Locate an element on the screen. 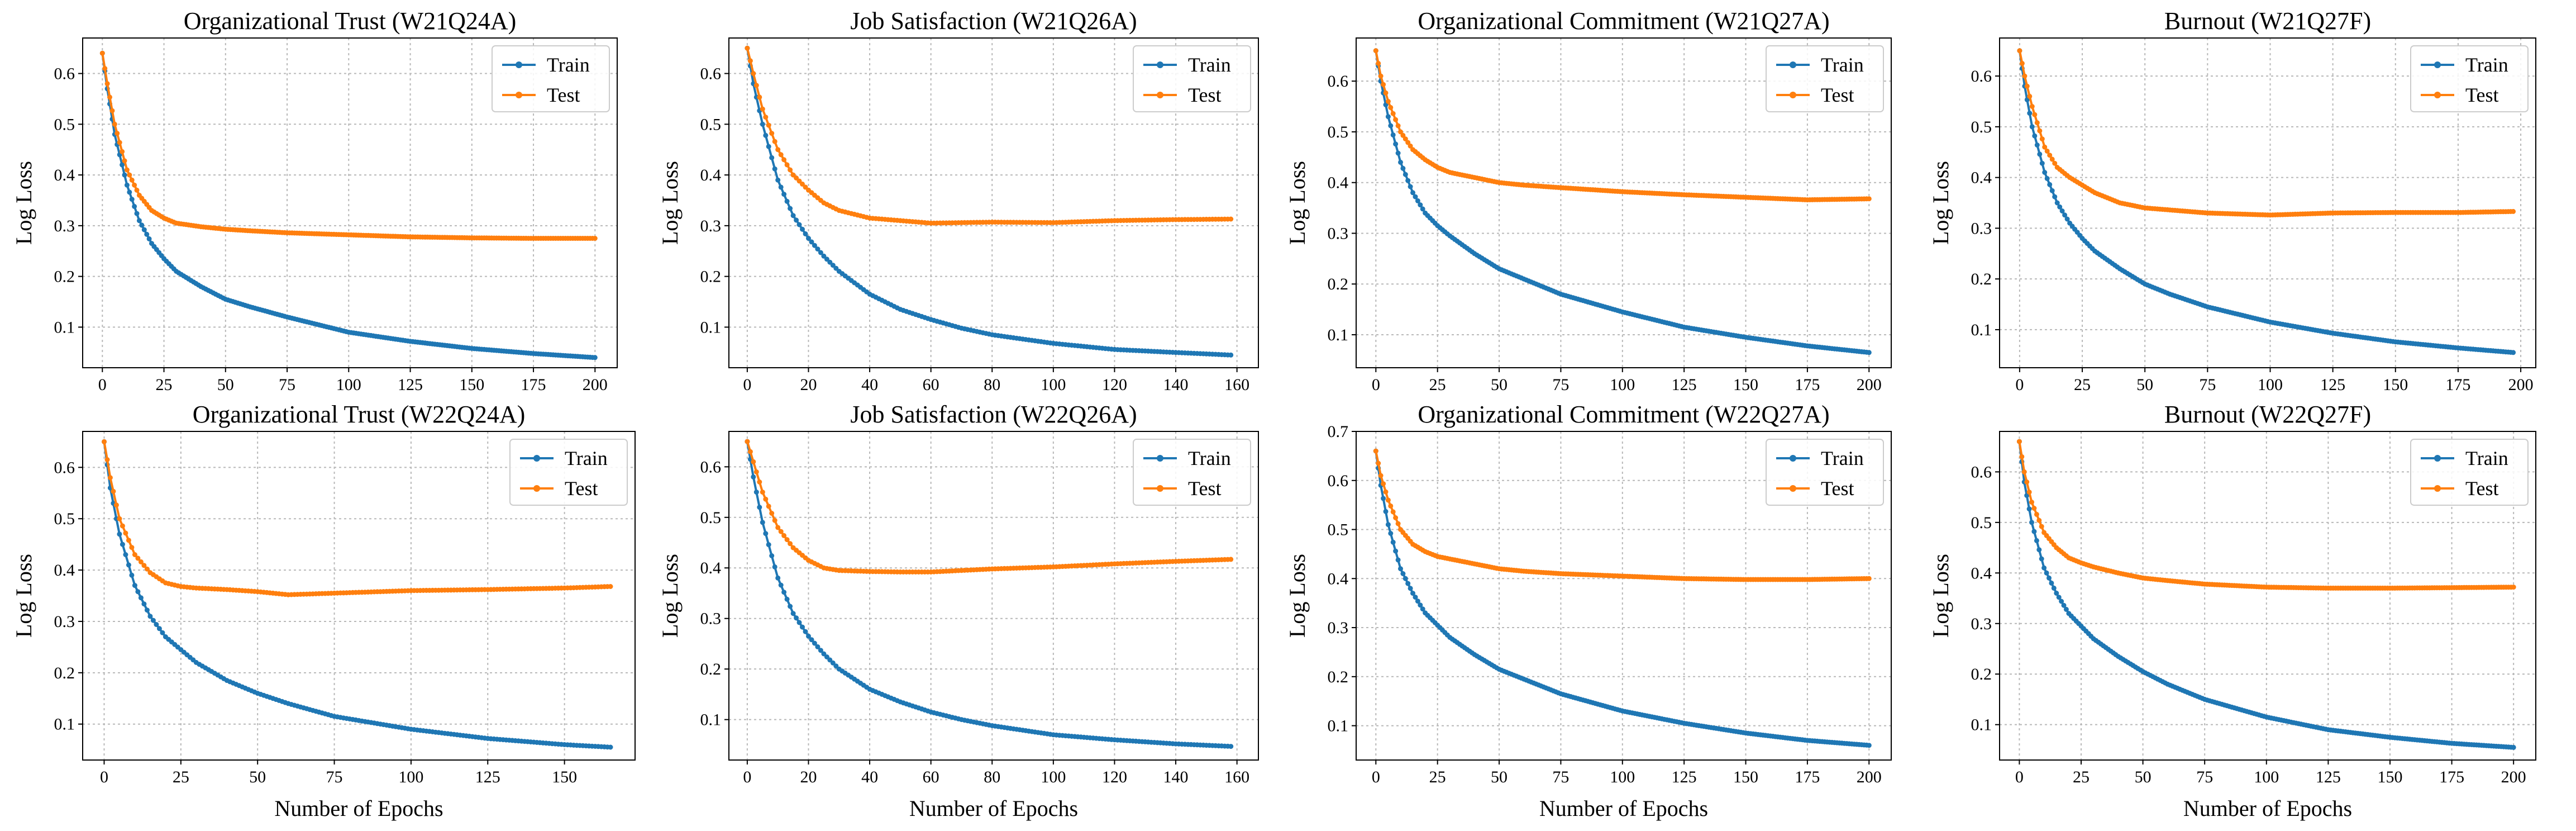 This screenshot has width=2576, height=831. y-tick-label: 0.1 is located at coordinates (64, 327).